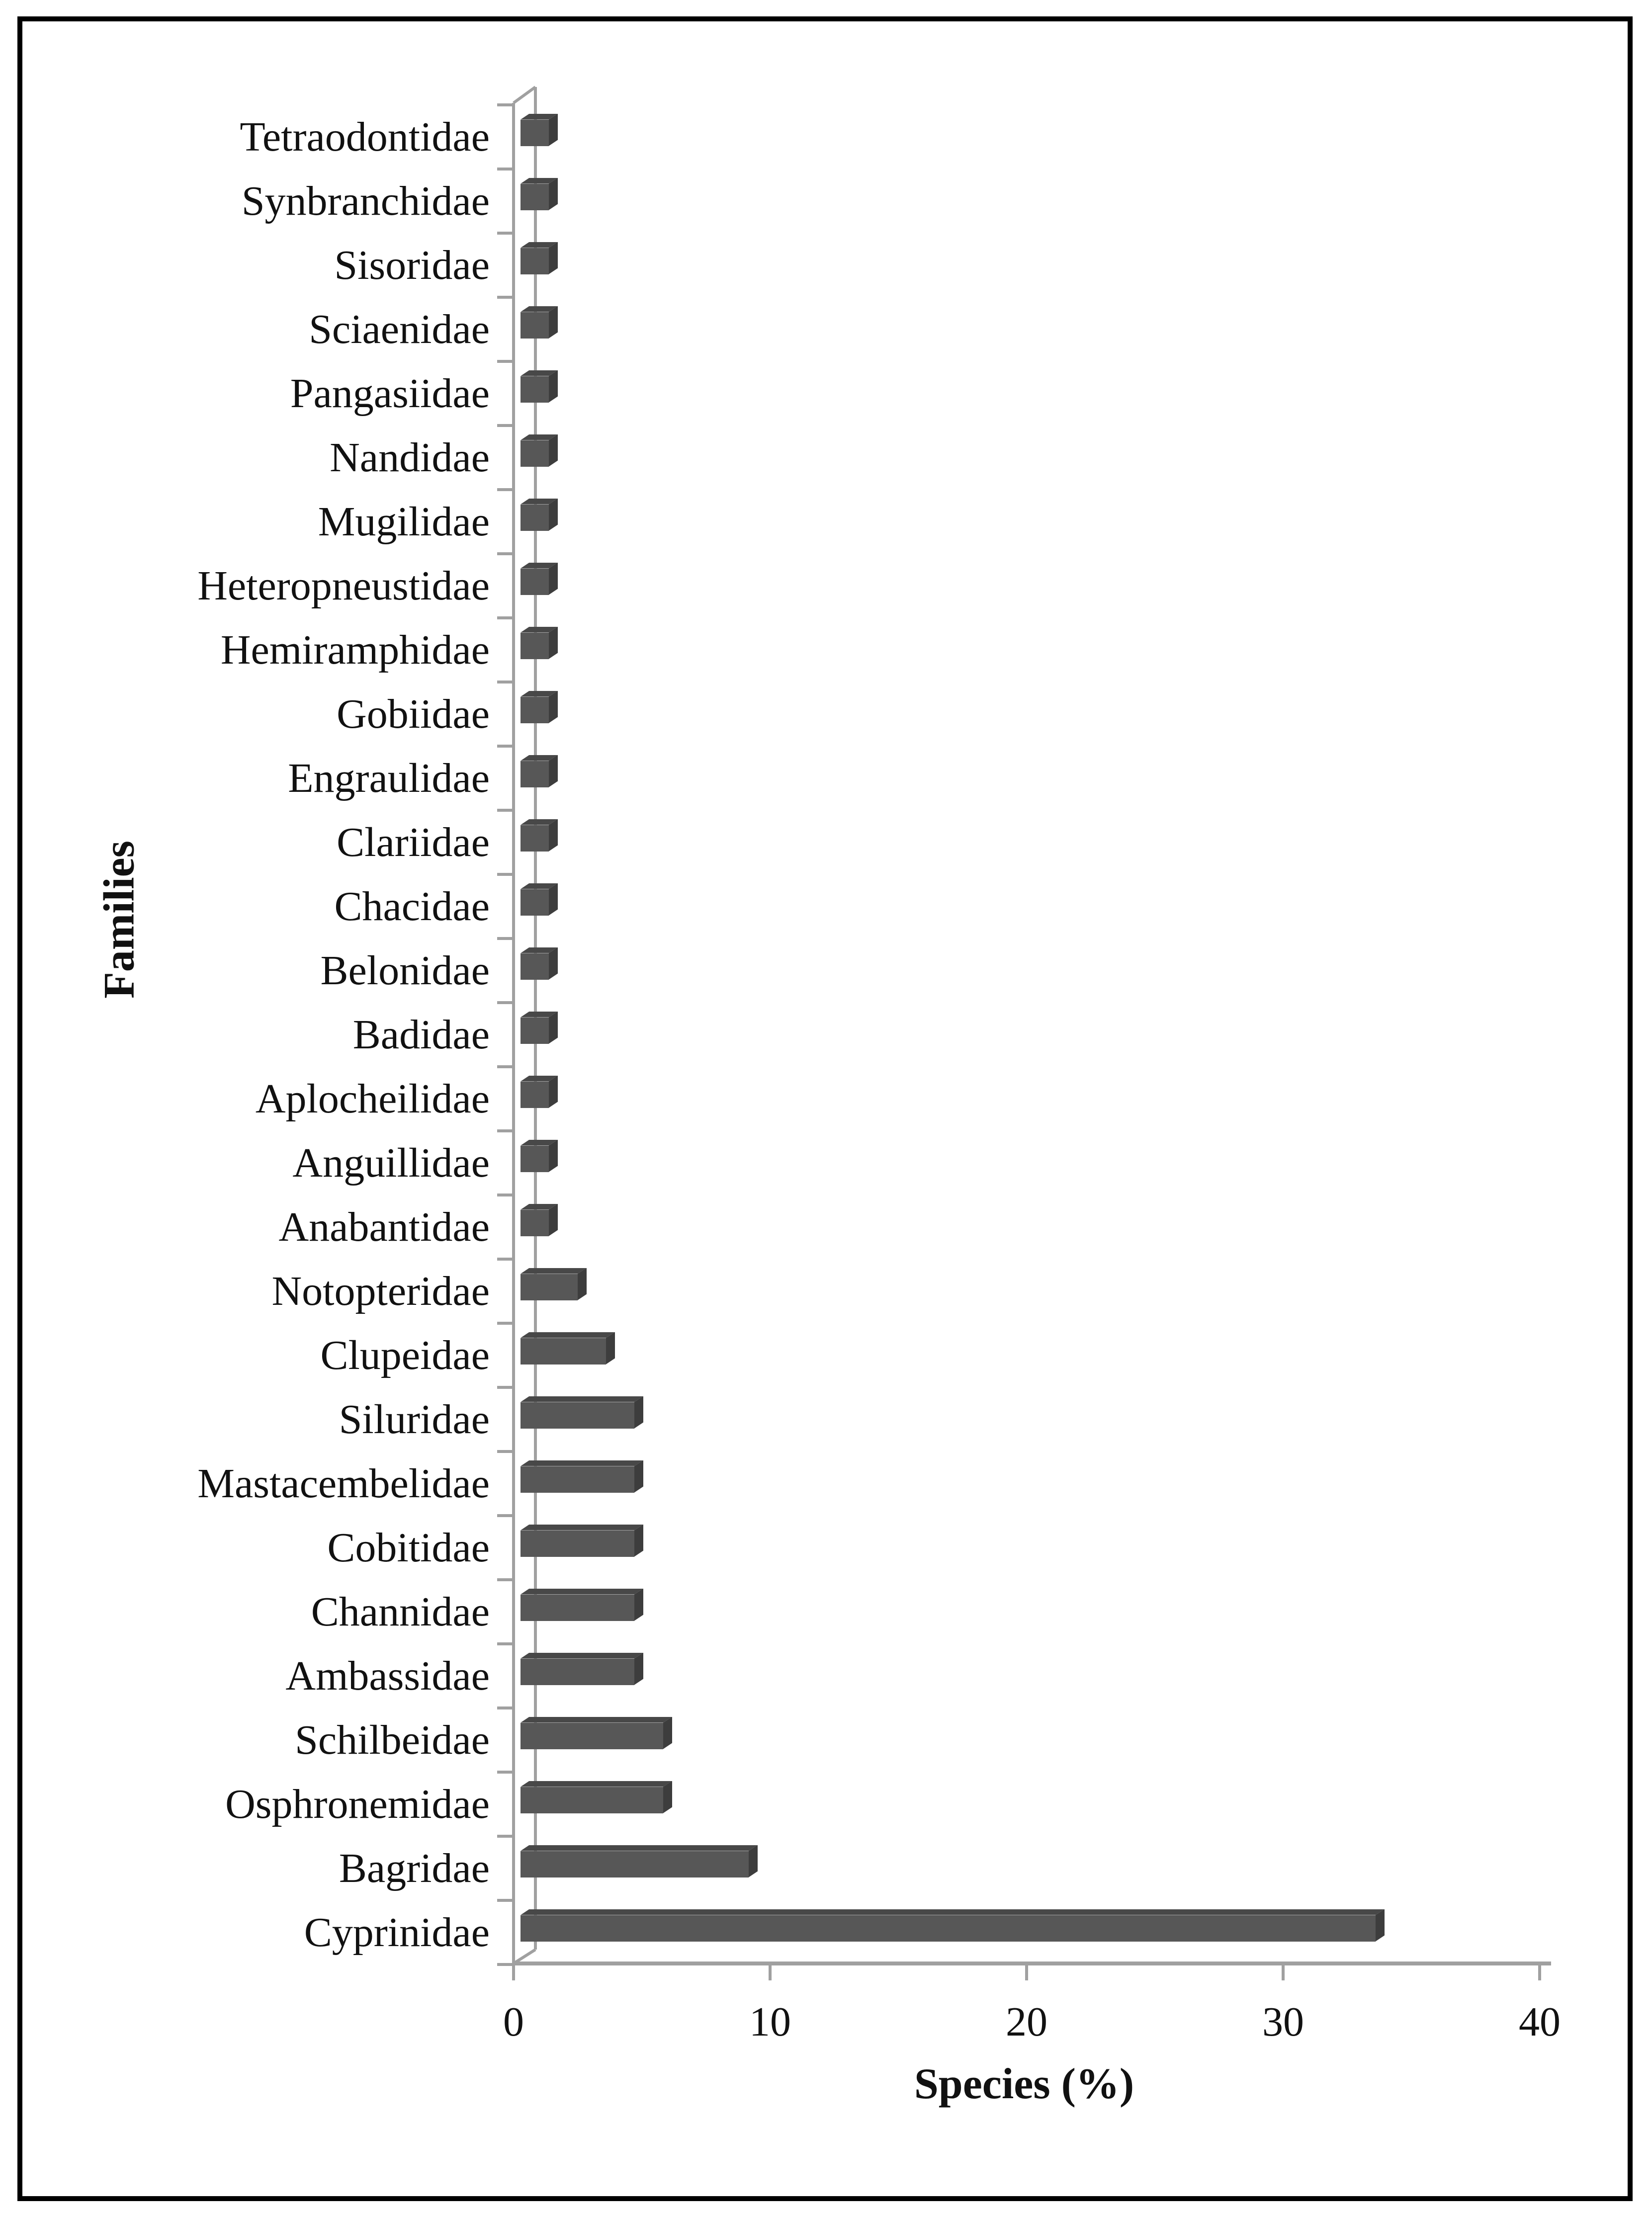  What do you see at coordinates (405, 1355) in the screenshot?
I see `category-label-clupeidae: Clupeidae` at bounding box center [405, 1355].